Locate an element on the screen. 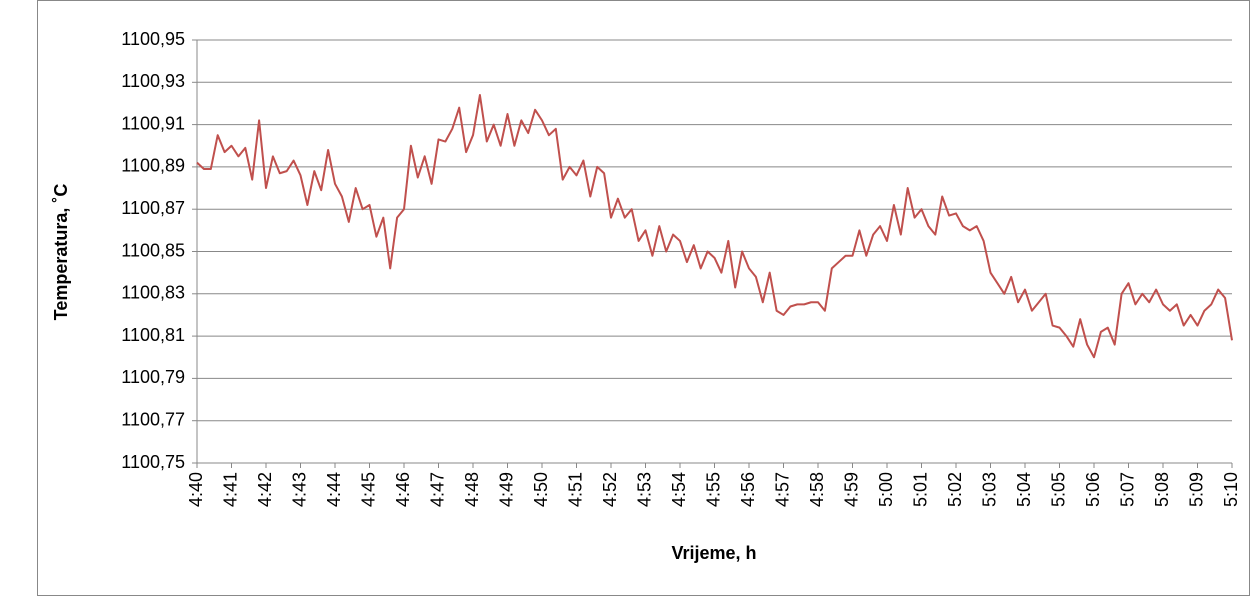  x-tick-label: 4:47 is located at coordinates (437, 489).